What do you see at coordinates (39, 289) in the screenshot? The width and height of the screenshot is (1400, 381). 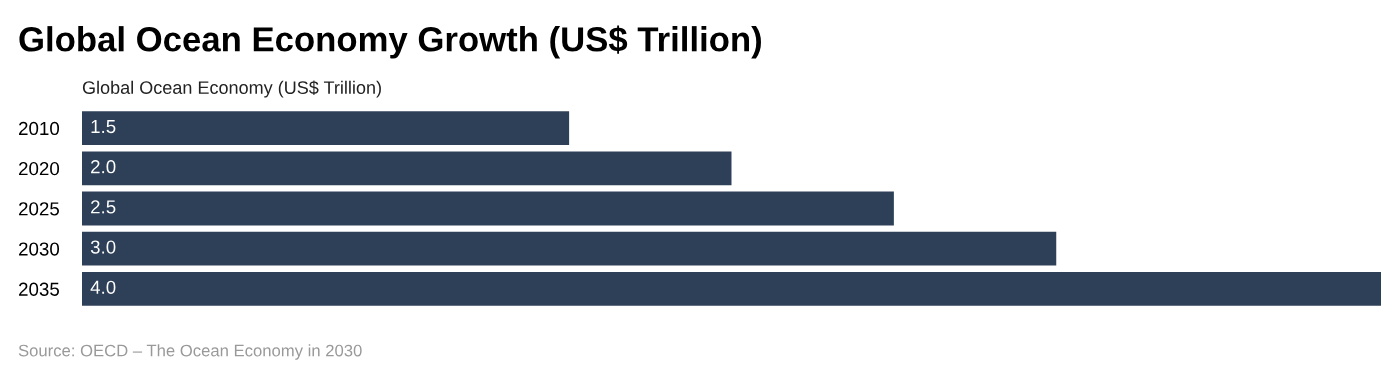 I see `y-tick-label: 2035` at bounding box center [39, 289].